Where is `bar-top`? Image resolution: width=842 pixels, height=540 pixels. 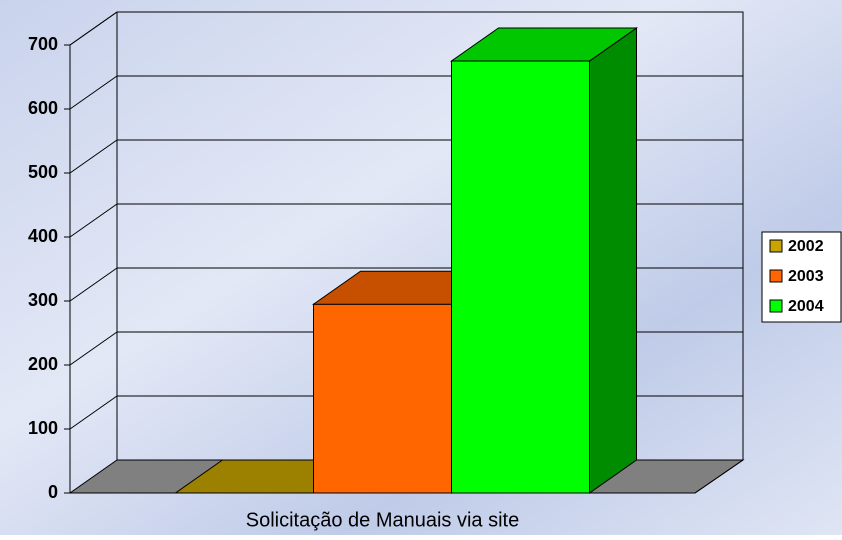 bar-top is located at coordinates (544, 44).